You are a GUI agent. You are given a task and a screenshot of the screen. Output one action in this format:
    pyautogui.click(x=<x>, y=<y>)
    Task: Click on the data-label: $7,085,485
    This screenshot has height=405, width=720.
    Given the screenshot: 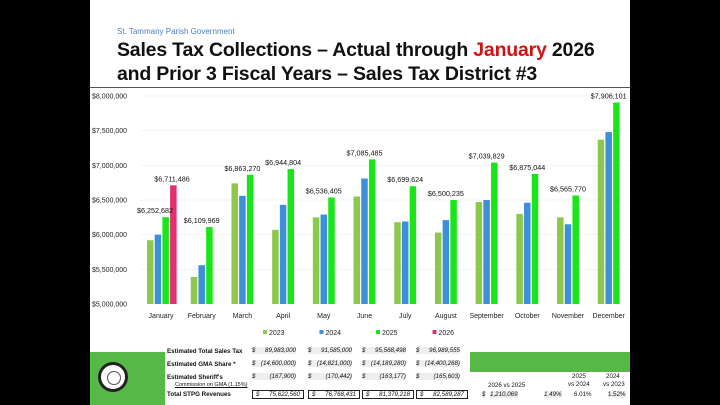 What is the action you would take?
    pyautogui.click(x=365, y=152)
    